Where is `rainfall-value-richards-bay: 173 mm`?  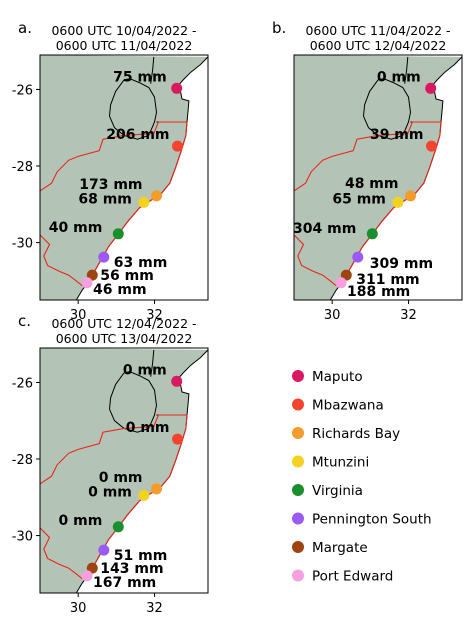 rainfall-value-richards-bay: 173 mm is located at coordinates (110, 185).